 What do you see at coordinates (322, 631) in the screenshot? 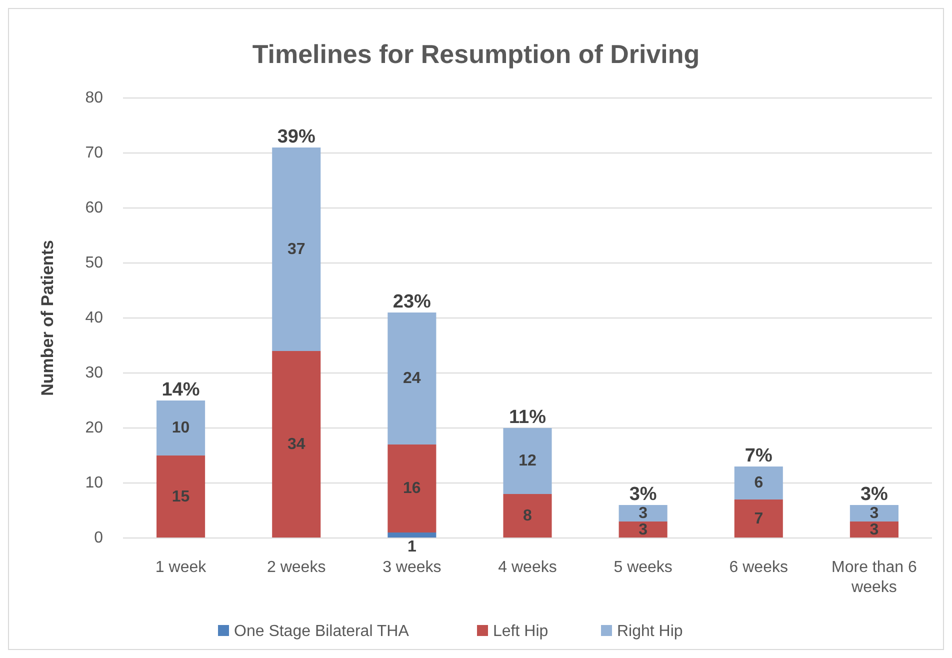
I see `legend-label: One Stage Bilateral THA` at bounding box center [322, 631].